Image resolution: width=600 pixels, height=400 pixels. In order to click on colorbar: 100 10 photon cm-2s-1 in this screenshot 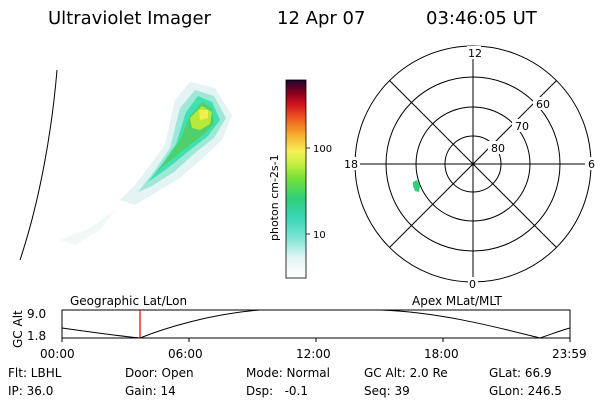, I will do `click(300, 179)`.